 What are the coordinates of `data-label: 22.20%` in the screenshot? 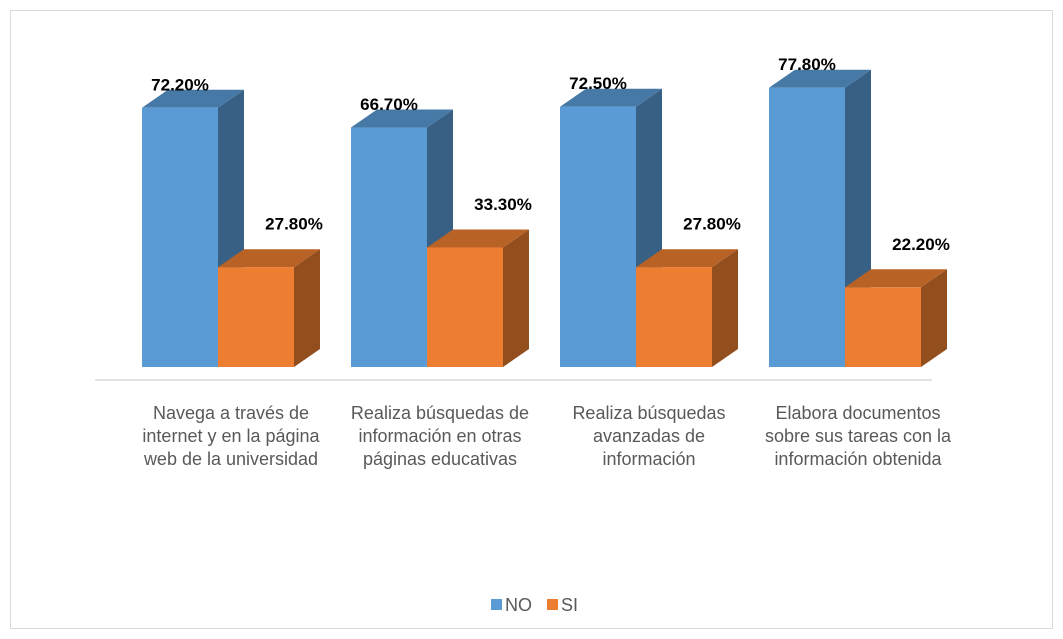 It's located at (921, 244).